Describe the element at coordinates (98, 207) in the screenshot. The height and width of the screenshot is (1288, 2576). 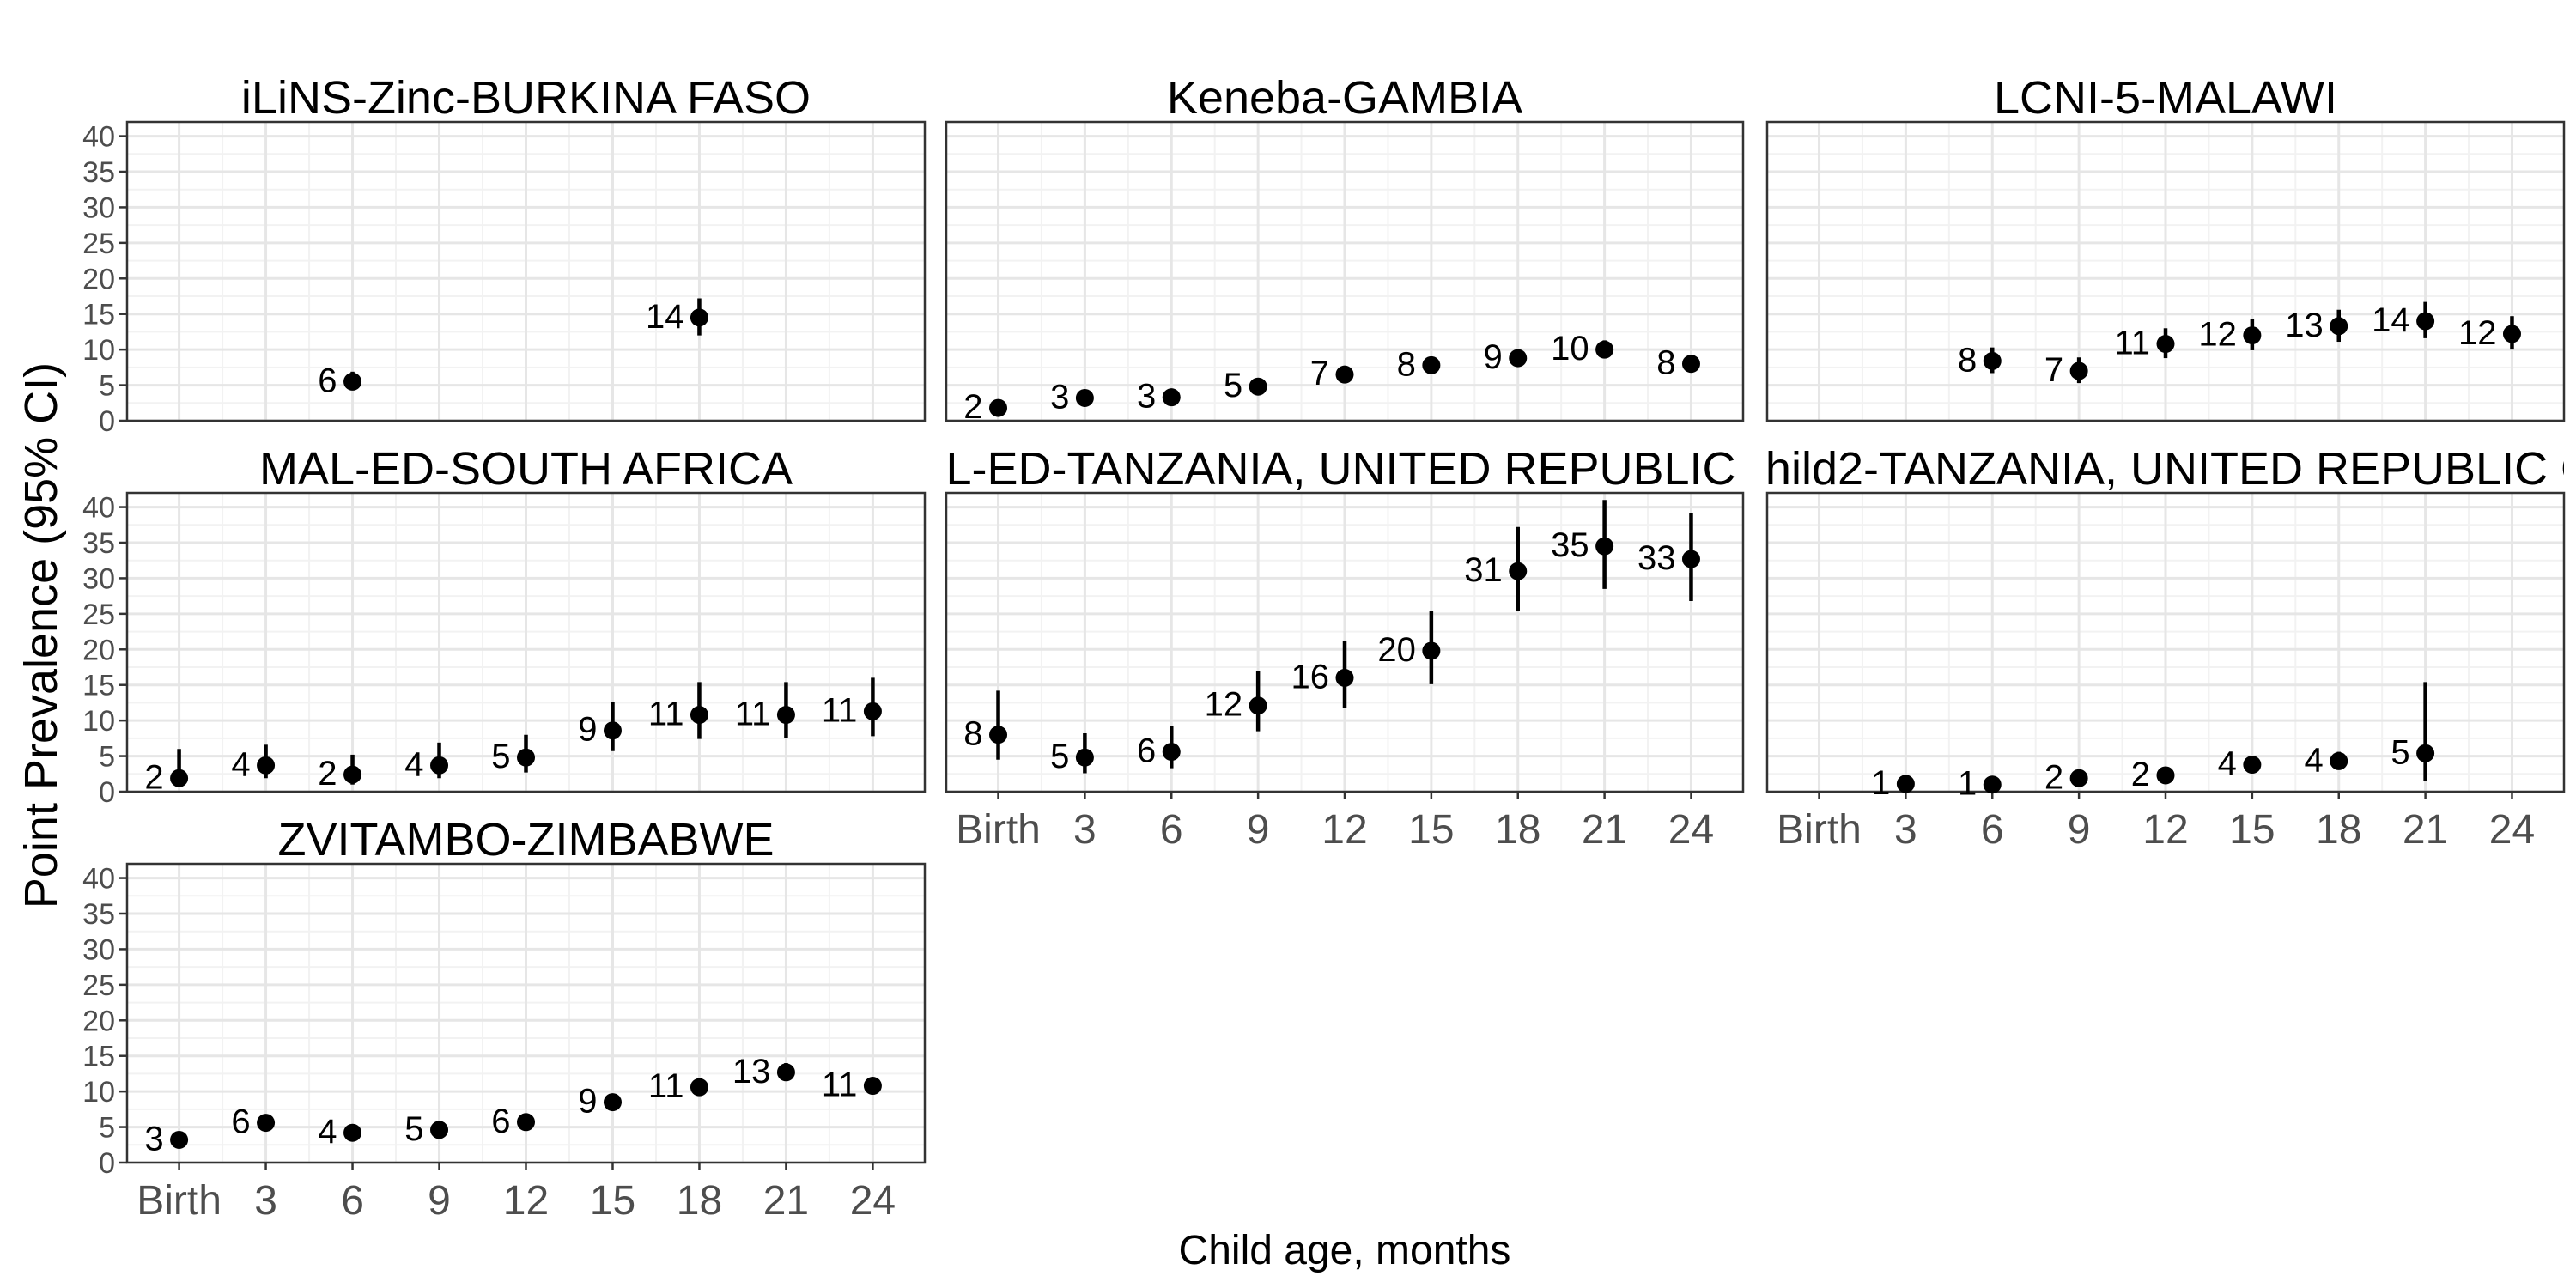
I see `y-tick-label: 30` at that location.